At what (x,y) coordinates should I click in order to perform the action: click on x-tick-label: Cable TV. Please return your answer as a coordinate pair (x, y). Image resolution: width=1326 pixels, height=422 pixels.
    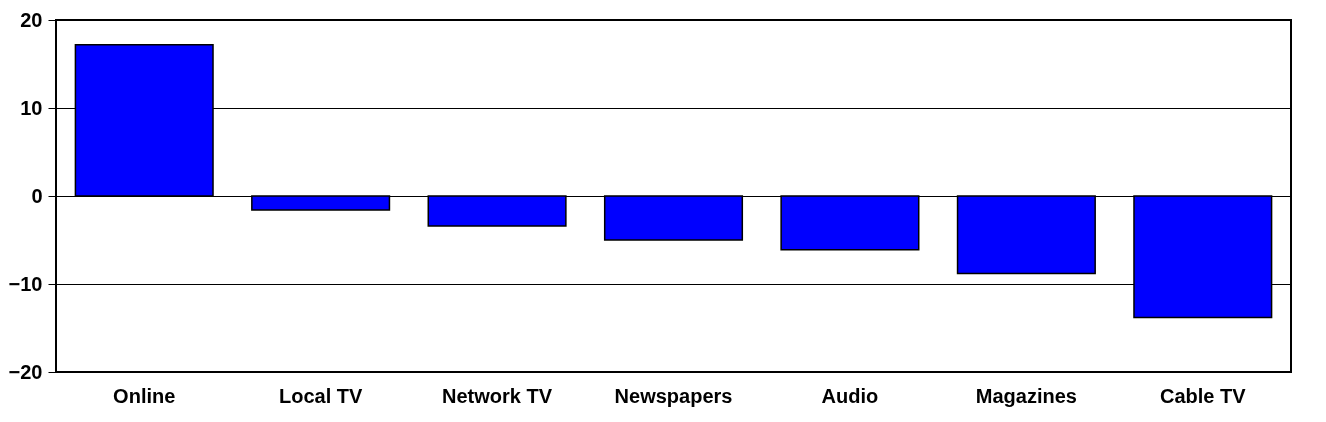
    Looking at the image, I should click on (1203, 395).